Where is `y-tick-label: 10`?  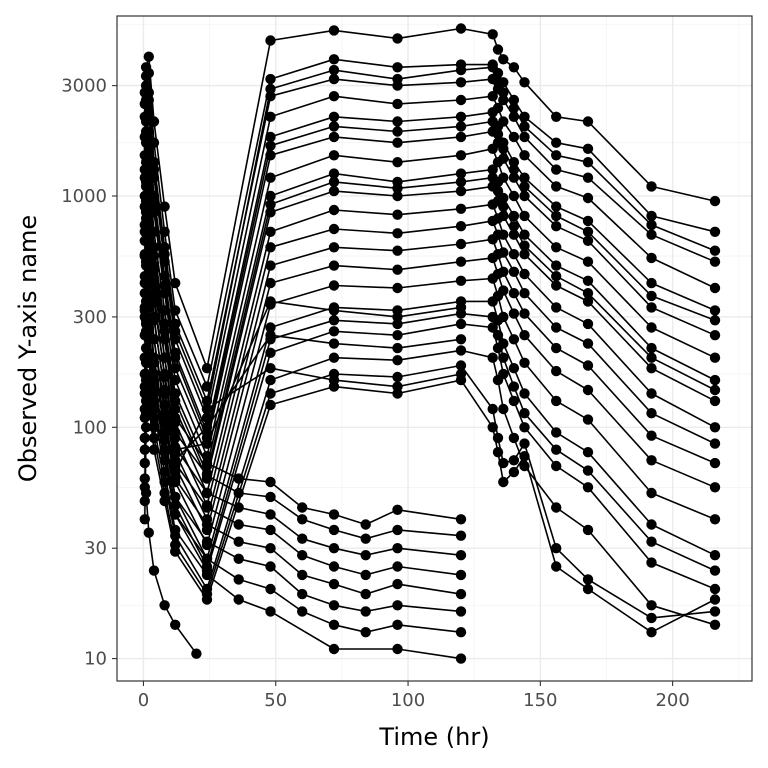 y-tick-label: 10 is located at coordinates (95, 659).